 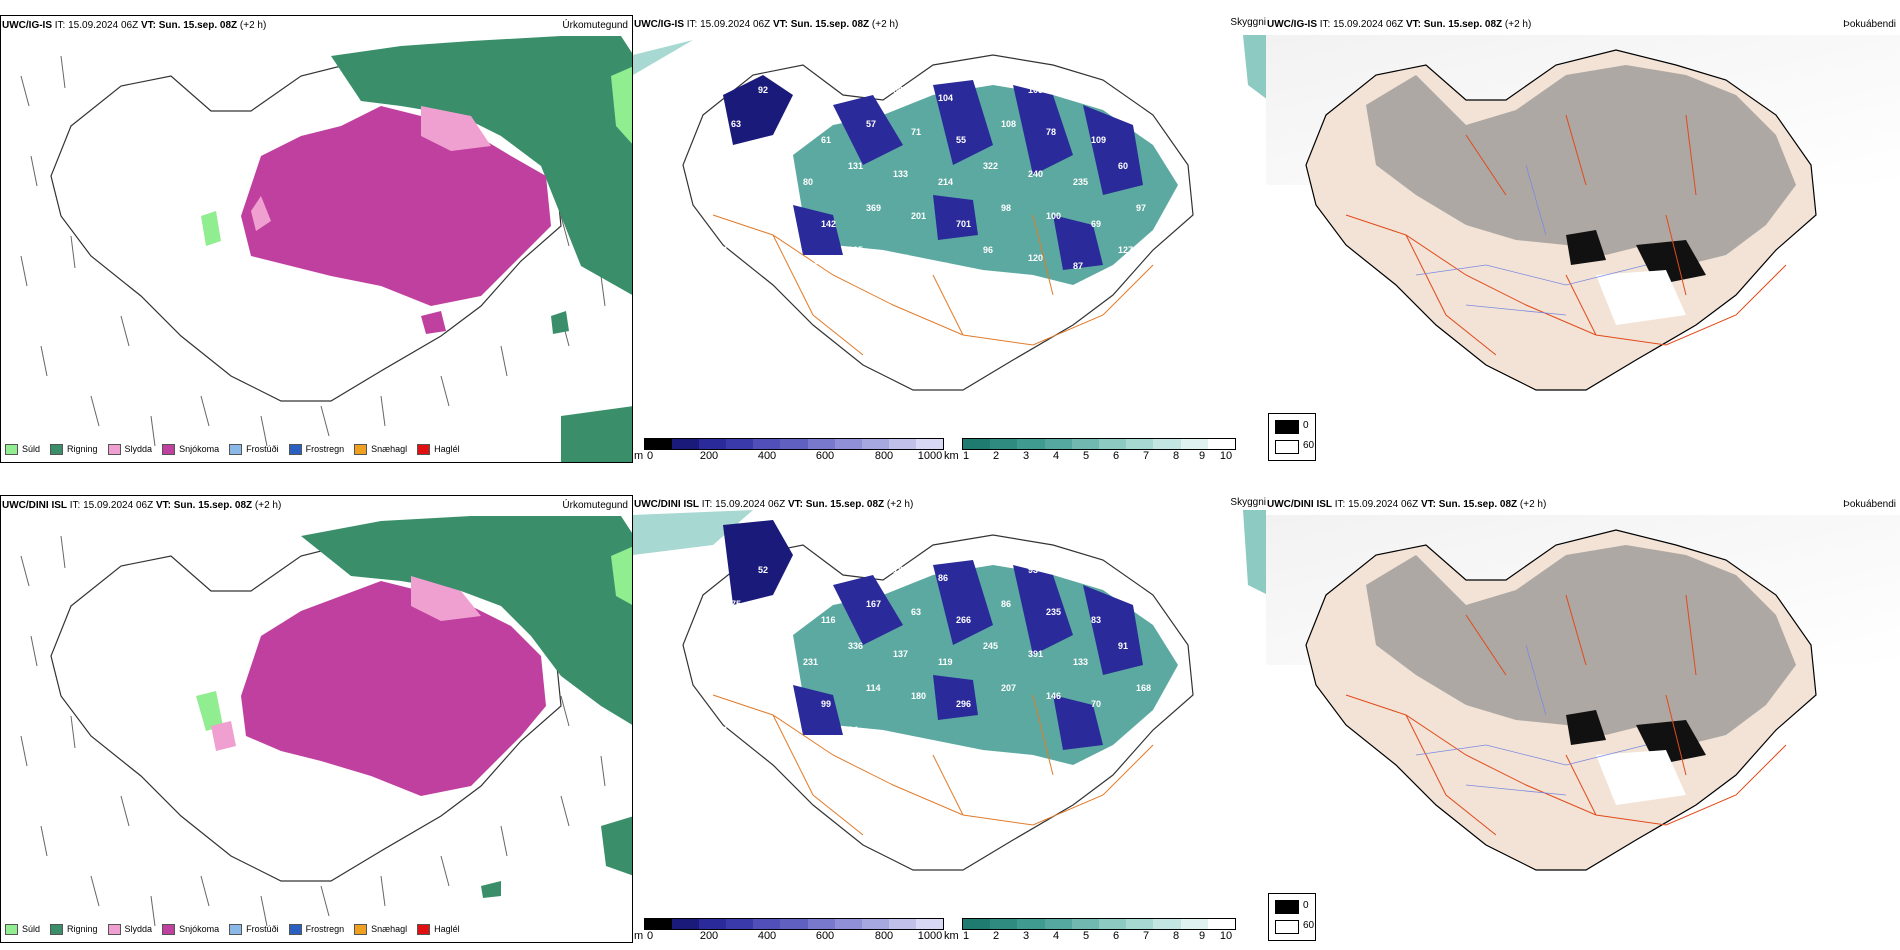 What do you see at coordinates (1091, 451) in the screenshot?
I see `visibility-colorbar: km 1 2 3 4 5 6 7 8 9 10` at bounding box center [1091, 451].